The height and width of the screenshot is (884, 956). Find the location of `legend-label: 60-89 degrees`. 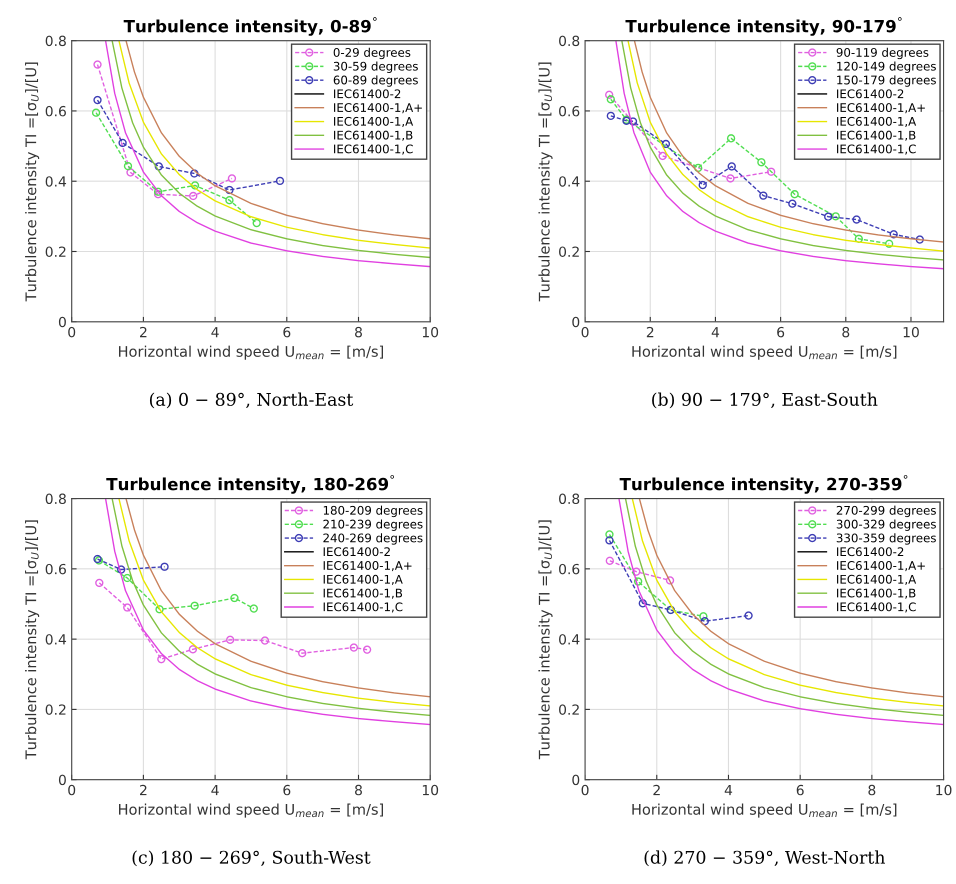

legend-label: 60-89 degrees is located at coordinates (376, 81).